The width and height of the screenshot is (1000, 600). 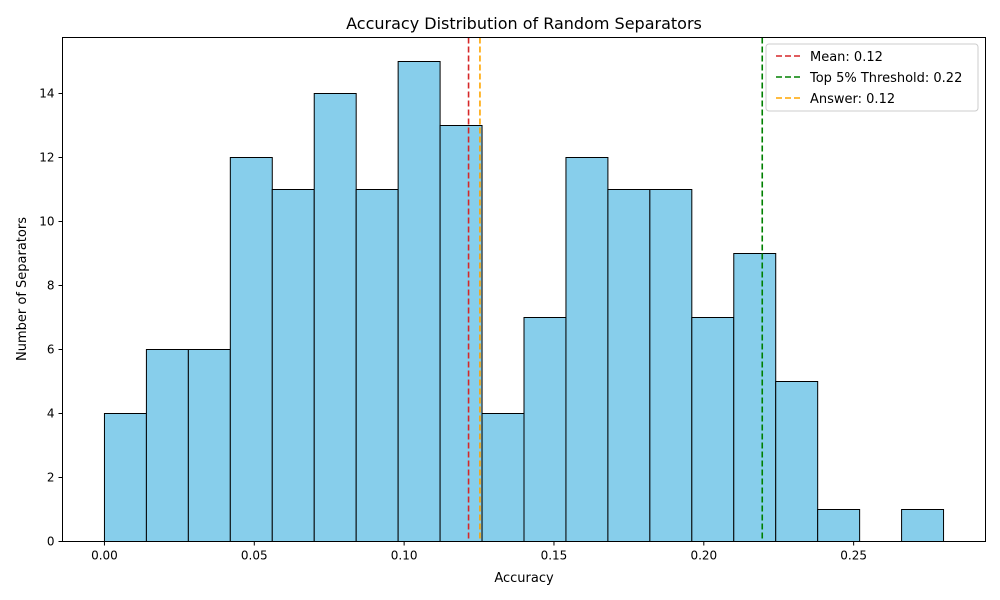 I want to click on y-tick-label: 4, so click(x=51, y=414).